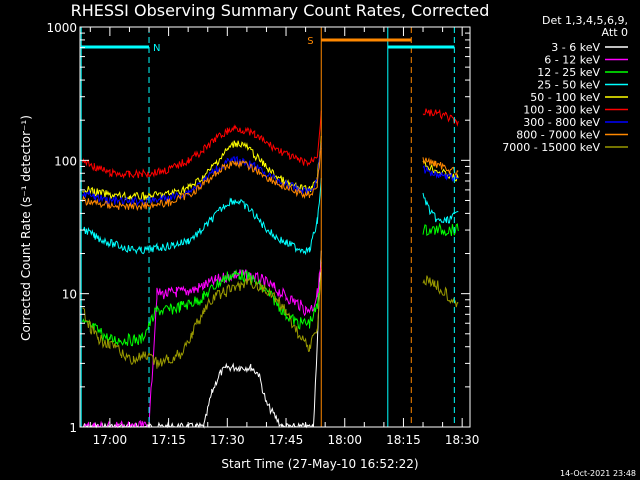  What do you see at coordinates (344, 440) in the screenshot?
I see `x-tick-label: 18:00` at bounding box center [344, 440].